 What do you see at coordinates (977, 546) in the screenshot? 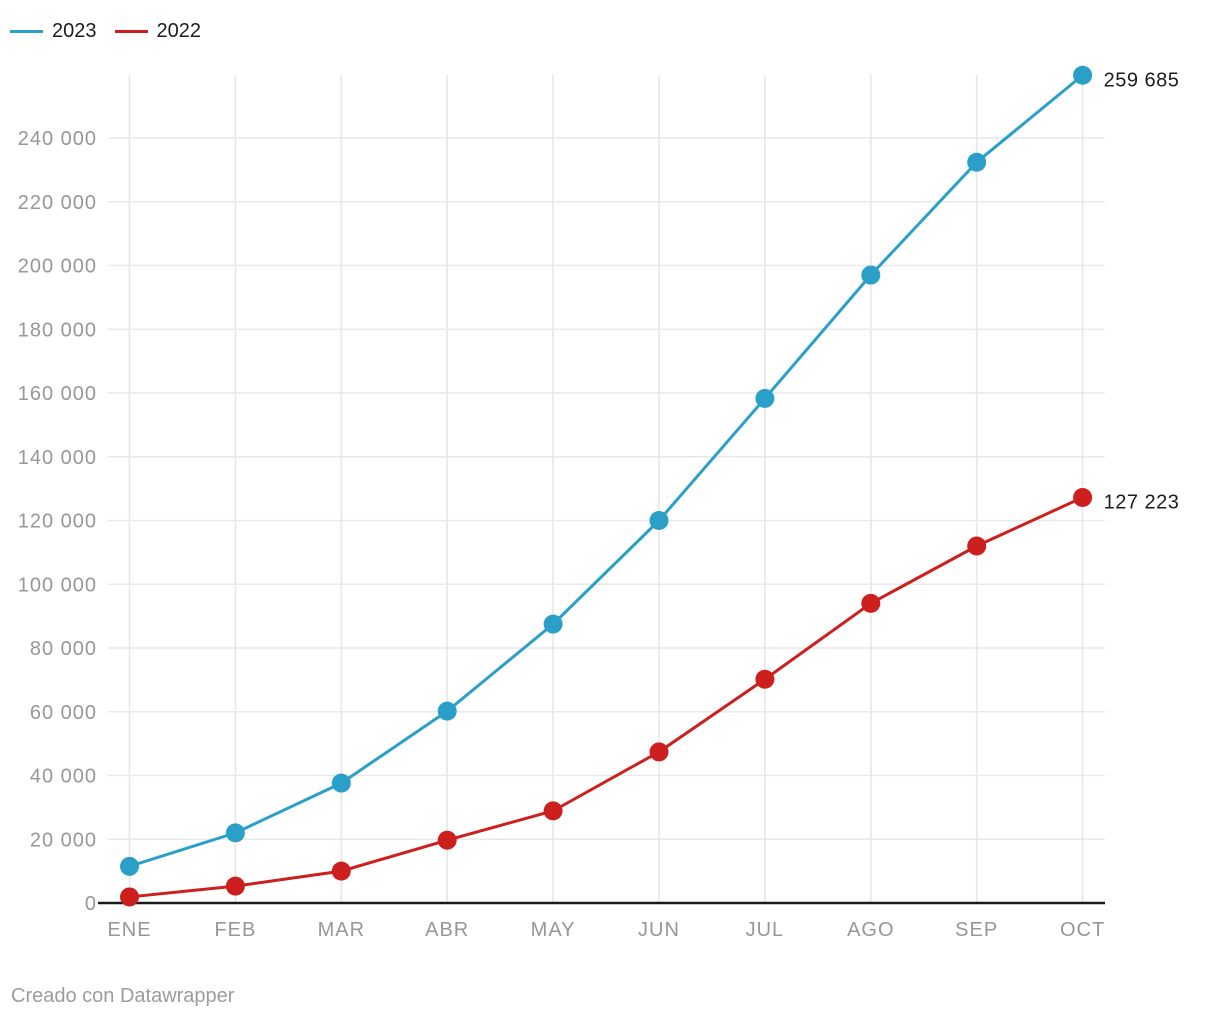
I see `data-point-2022-SEP` at bounding box center [977, 546].